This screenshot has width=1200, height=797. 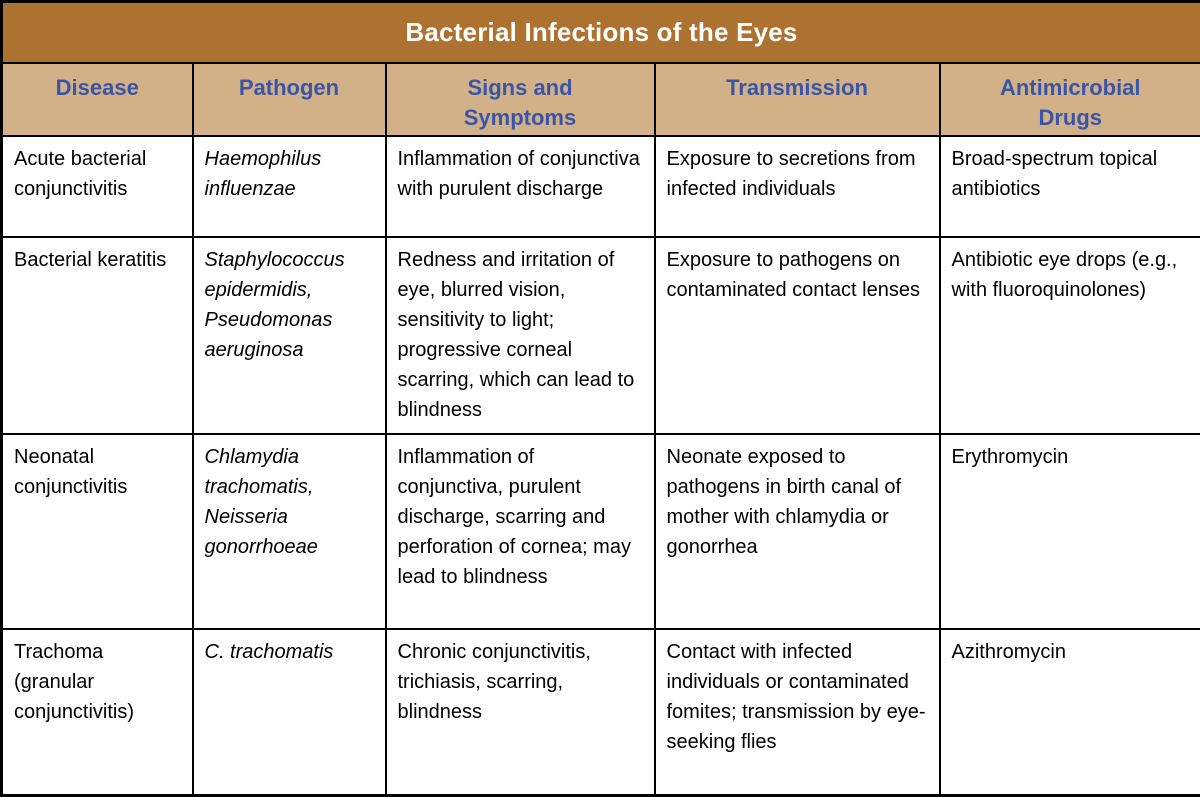 What do you see at coordinates (289, 99) in the screenshot?
I see `column-header-pathogen: Pathogen` at bounding box center [289, 99].